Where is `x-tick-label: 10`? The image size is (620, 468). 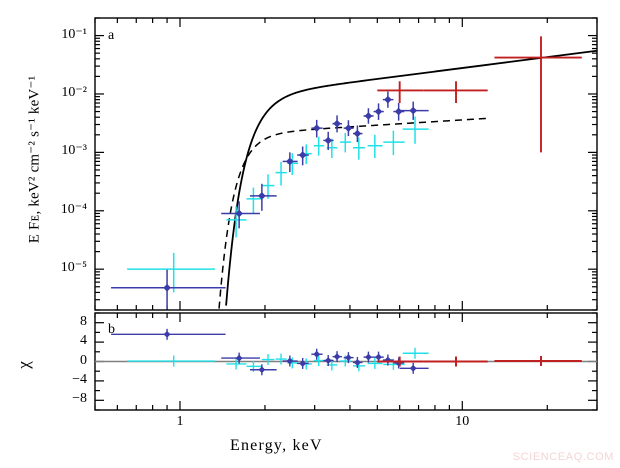 x-tick-label: 10 is located at coordinates (462, 421).